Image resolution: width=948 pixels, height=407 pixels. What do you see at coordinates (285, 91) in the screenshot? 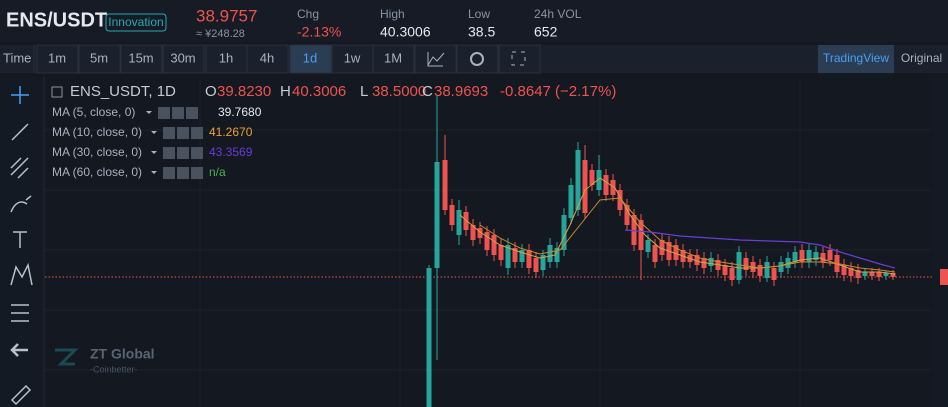
I see `ohlc-label: H` at bounding box center [285, 91].